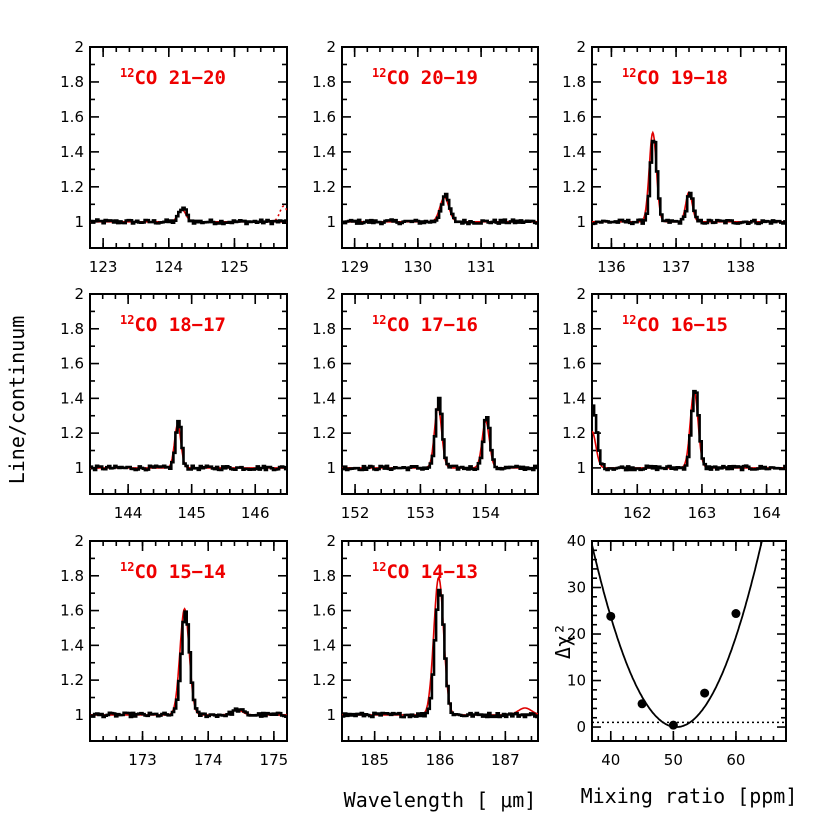  I want to click on panel-1: 1 1.2 1.4 1.6 1.8 2 123 124 125 12CO 21−20, so click(174, 157).